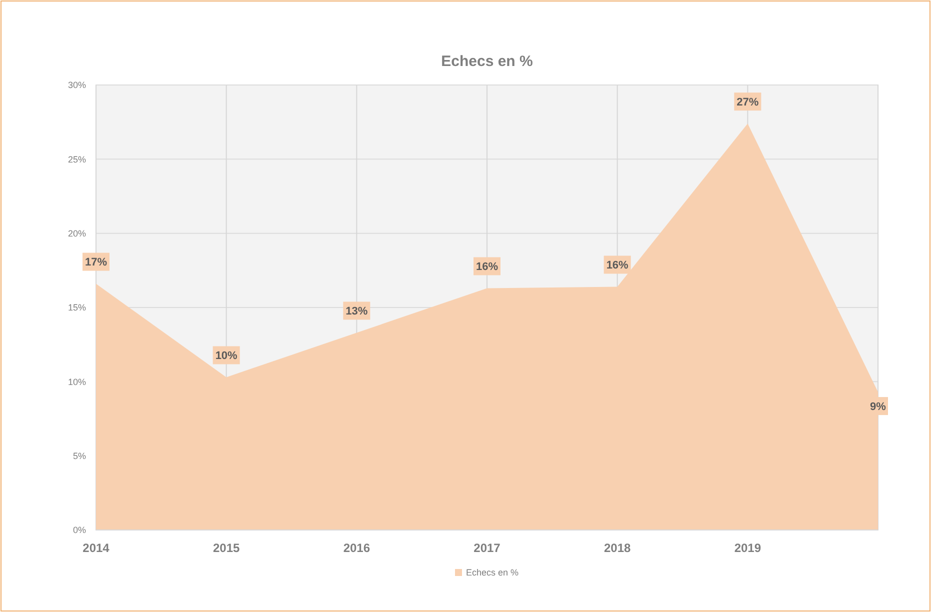  I want to click on x-tick-label: 2019, so click(748, 548).